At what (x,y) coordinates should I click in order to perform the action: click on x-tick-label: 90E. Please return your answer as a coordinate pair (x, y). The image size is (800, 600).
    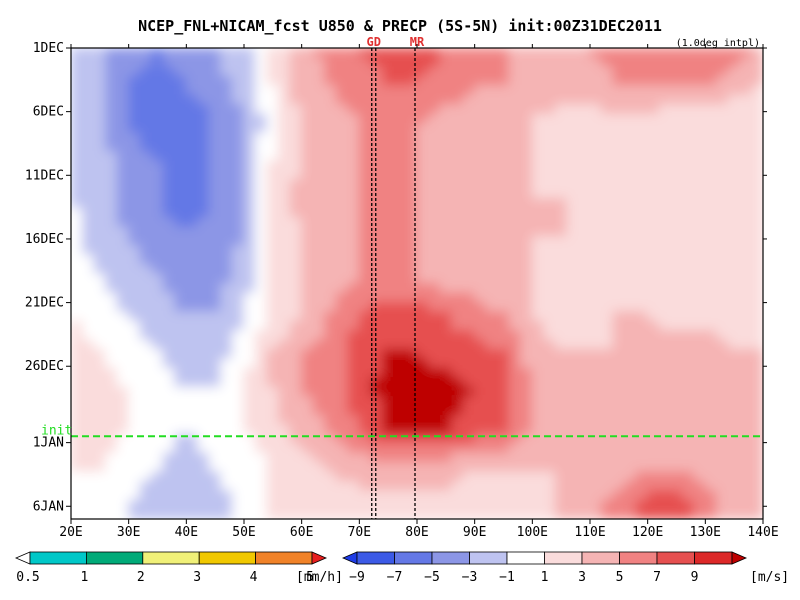
    Looking at the image, I should click on (474, 532).